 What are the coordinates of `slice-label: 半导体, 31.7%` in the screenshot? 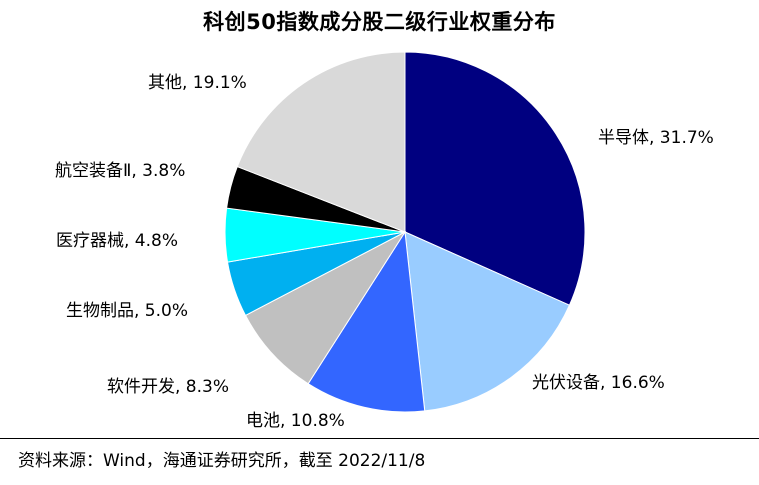 It's located at (656, 138).